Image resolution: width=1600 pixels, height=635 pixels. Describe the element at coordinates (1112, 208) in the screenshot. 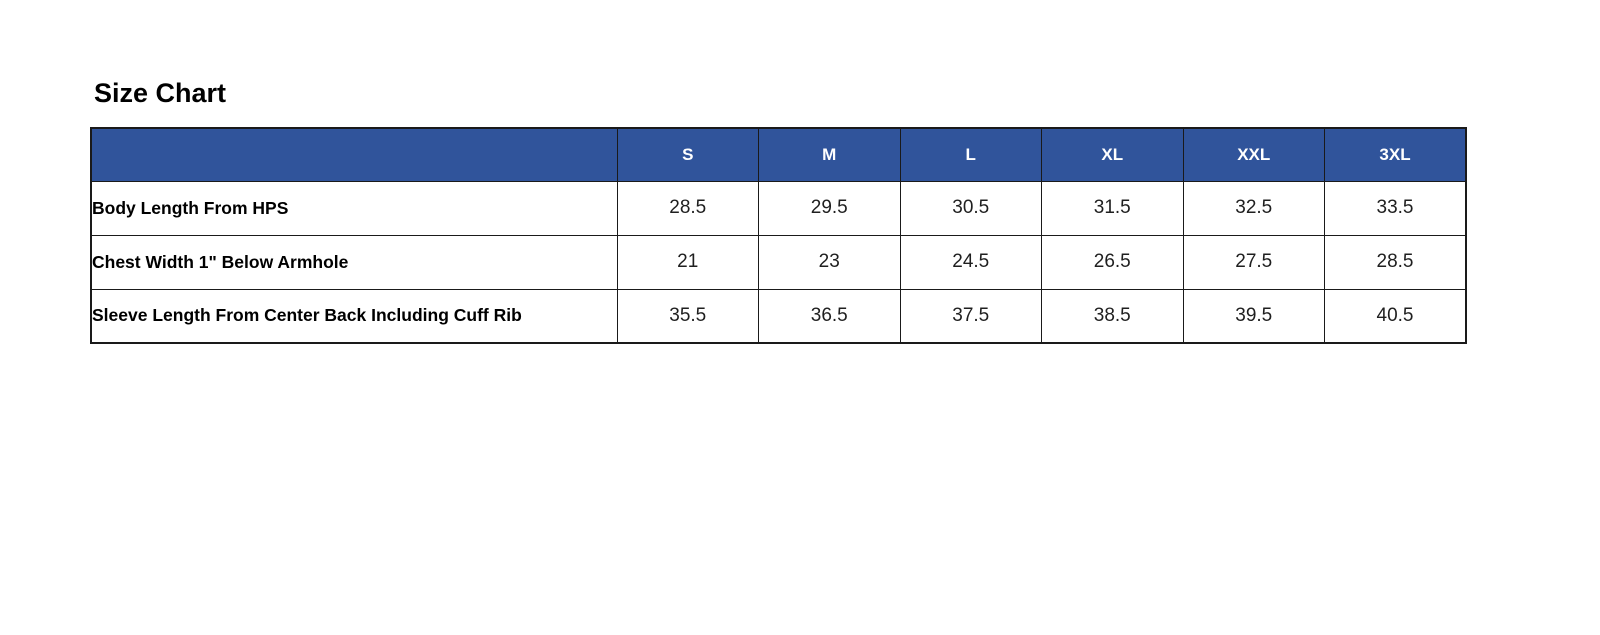

I see `table-cell: 31.5` at that location.